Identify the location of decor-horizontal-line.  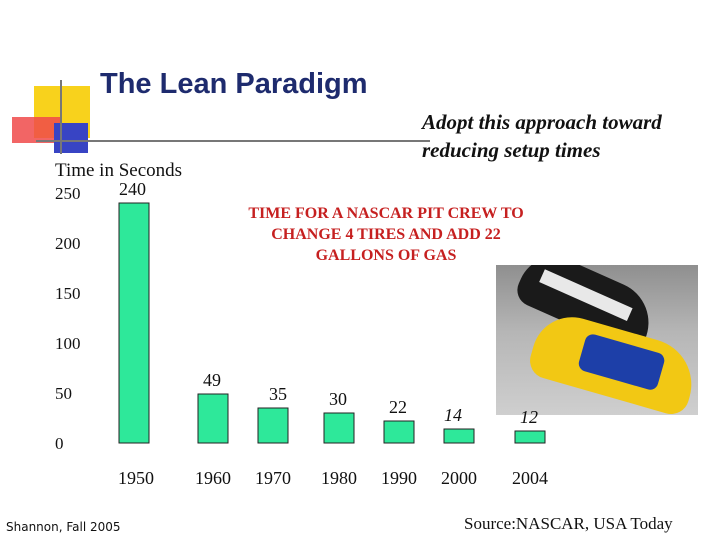
(233, 141).